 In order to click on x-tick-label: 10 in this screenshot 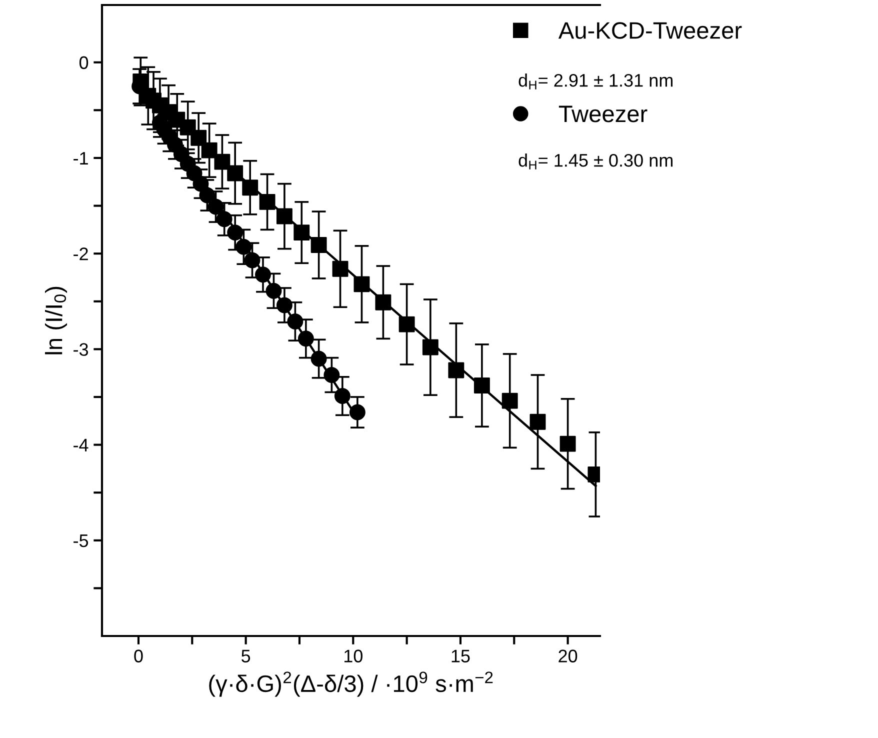, I will do `click(353, 656)`.